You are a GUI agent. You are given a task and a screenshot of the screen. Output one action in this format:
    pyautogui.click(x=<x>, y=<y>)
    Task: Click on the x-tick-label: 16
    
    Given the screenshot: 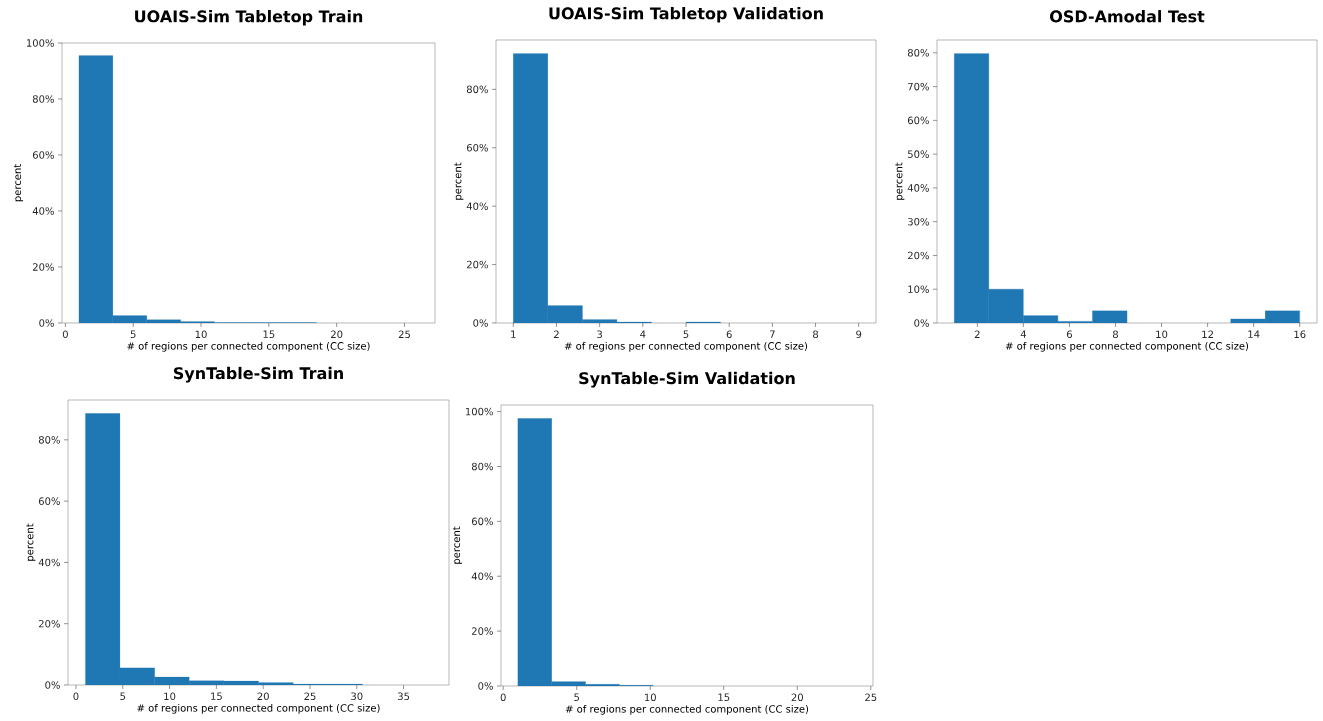 What is the action you would take?
    pyautogui.click(x=1300, y=334)
    